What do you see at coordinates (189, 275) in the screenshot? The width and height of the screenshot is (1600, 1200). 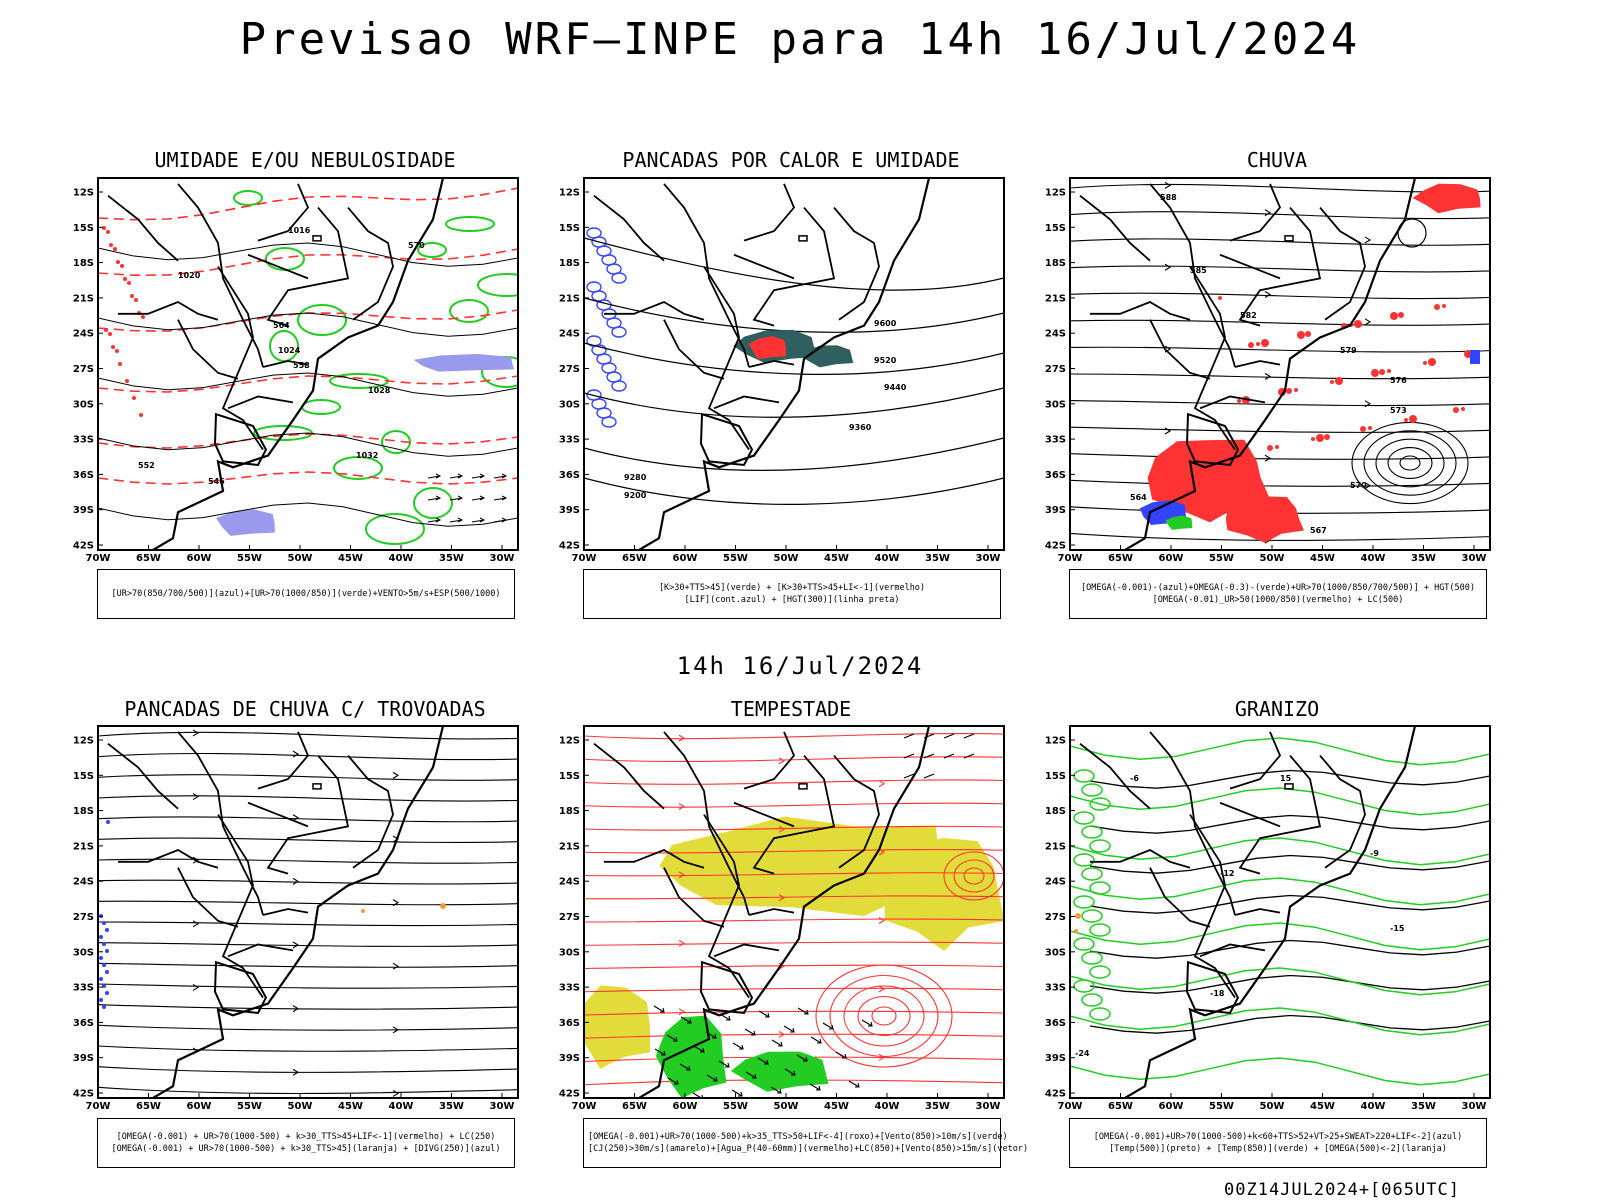 I see `contour-label: 1020` at bounding box center [189, 275].